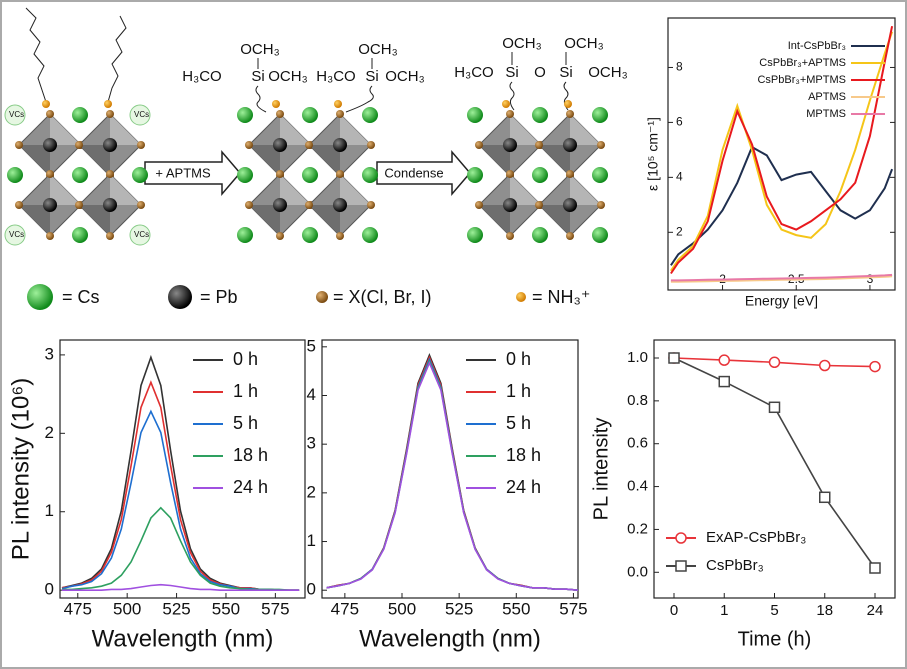  Describe the element at coordinates (817, 46) in the screenshot. I see `legend-label: Int-CsPbBr₃` at that location.